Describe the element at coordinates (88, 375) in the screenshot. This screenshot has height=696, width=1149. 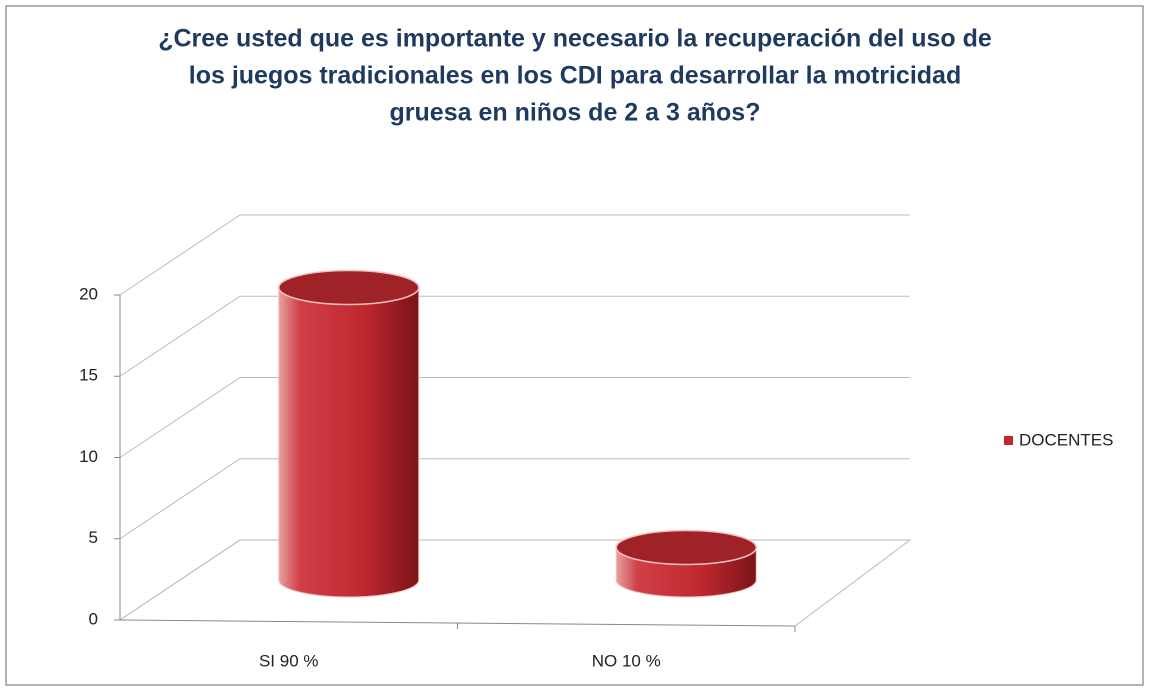
I see `y-tick-label: 15` at that location.